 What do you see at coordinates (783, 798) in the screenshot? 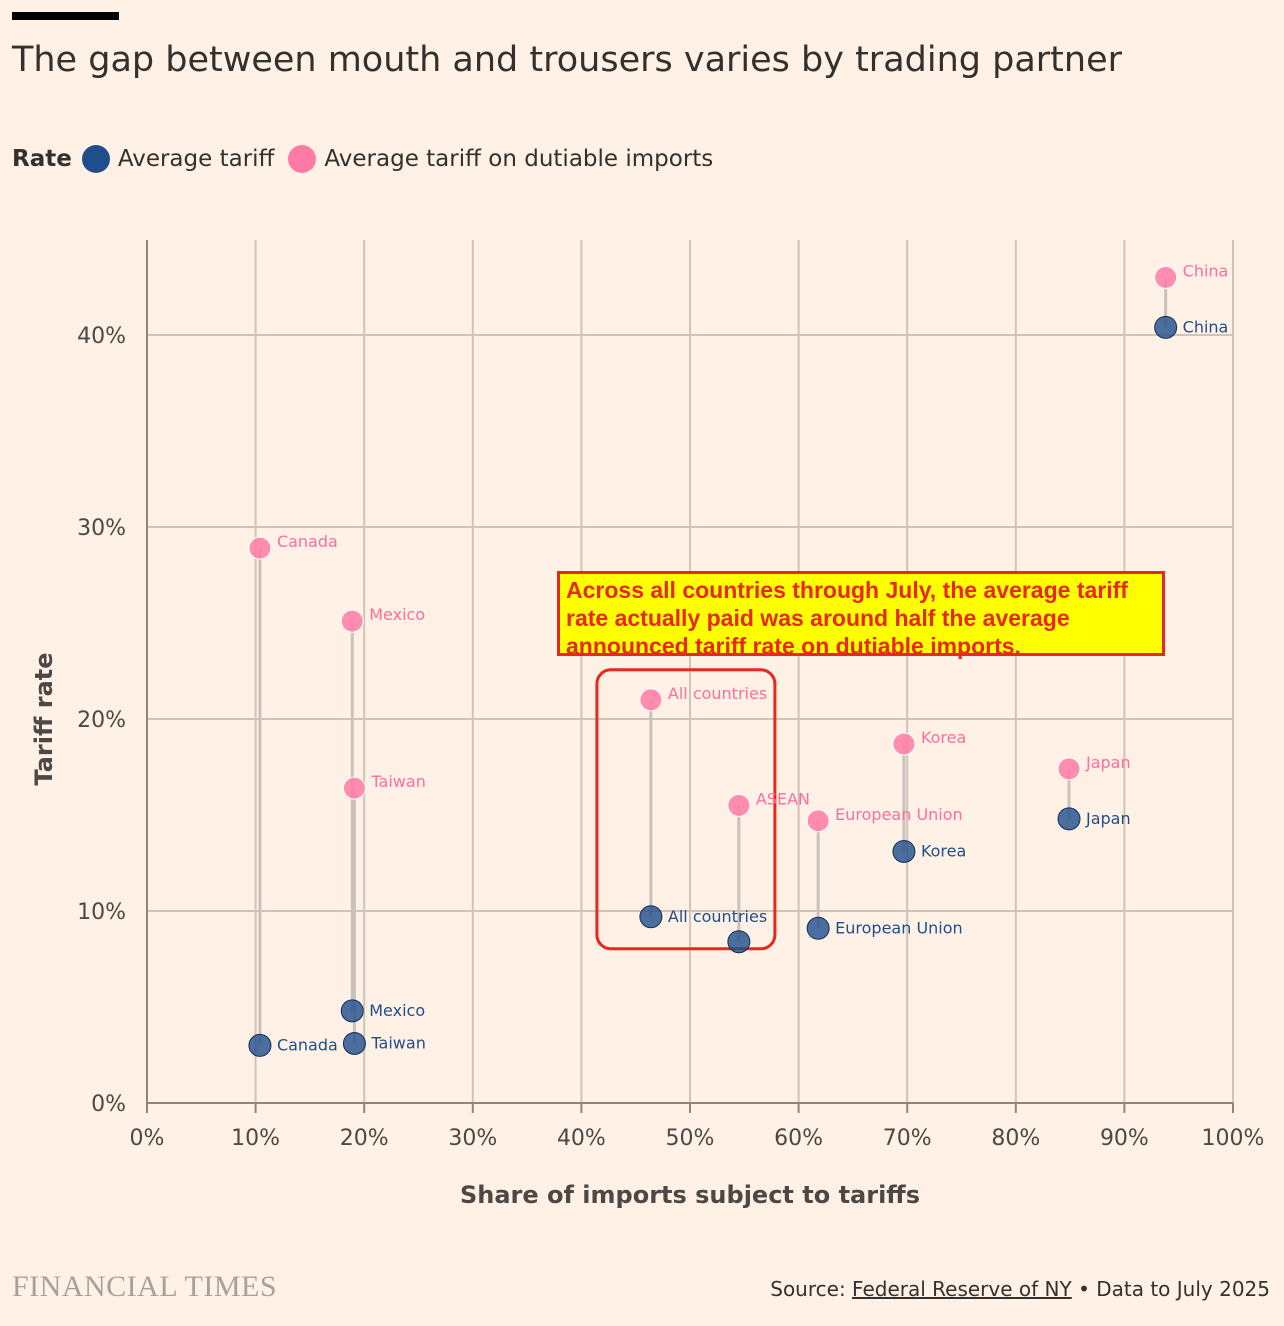
I see `dutiable-label: ASEAN` at bounding box center [783, 798].